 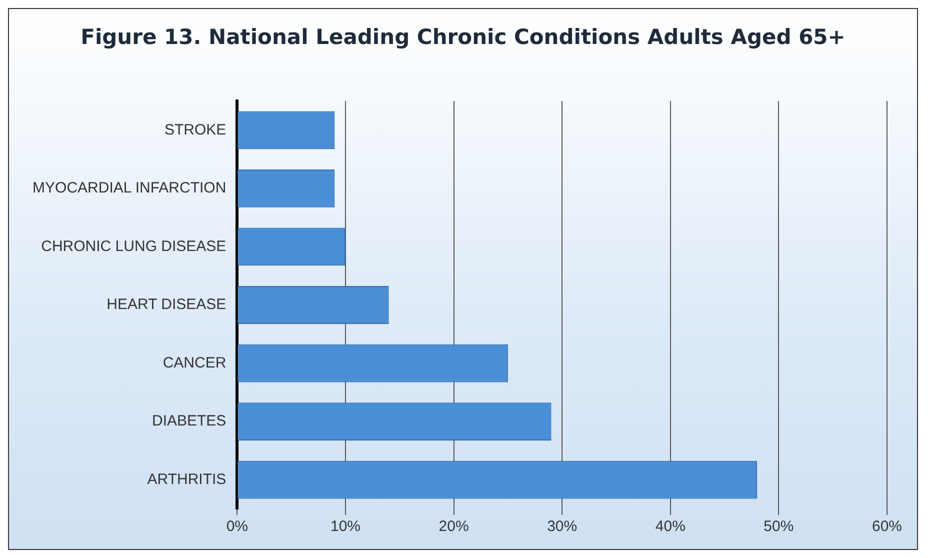 What do you see at coordinates (779, 527) in the screenshot?
I see `x-tick-label: 50%` at bounding box center [779, 527].